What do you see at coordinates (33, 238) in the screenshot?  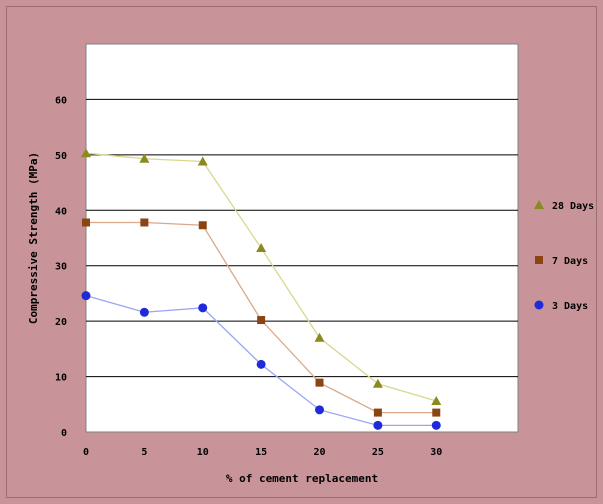 I see `y-axis-title: Compressive Strength (MPa)` at bounding box center [33, 238].